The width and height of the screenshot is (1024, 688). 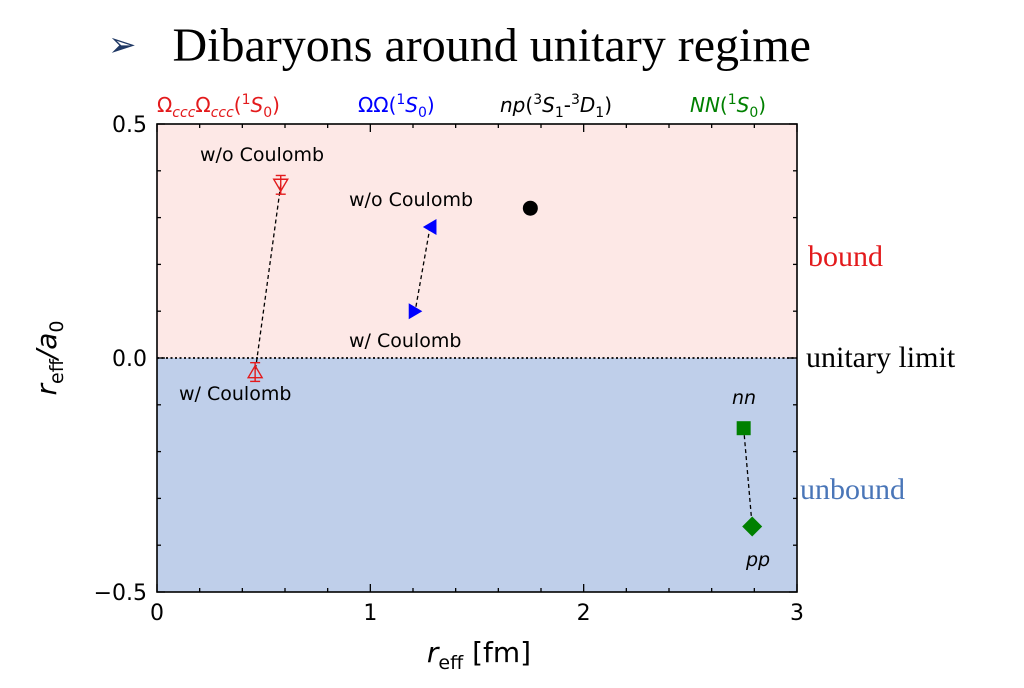 I want to click on point-annotation: pp, so click(x=757, y=560).